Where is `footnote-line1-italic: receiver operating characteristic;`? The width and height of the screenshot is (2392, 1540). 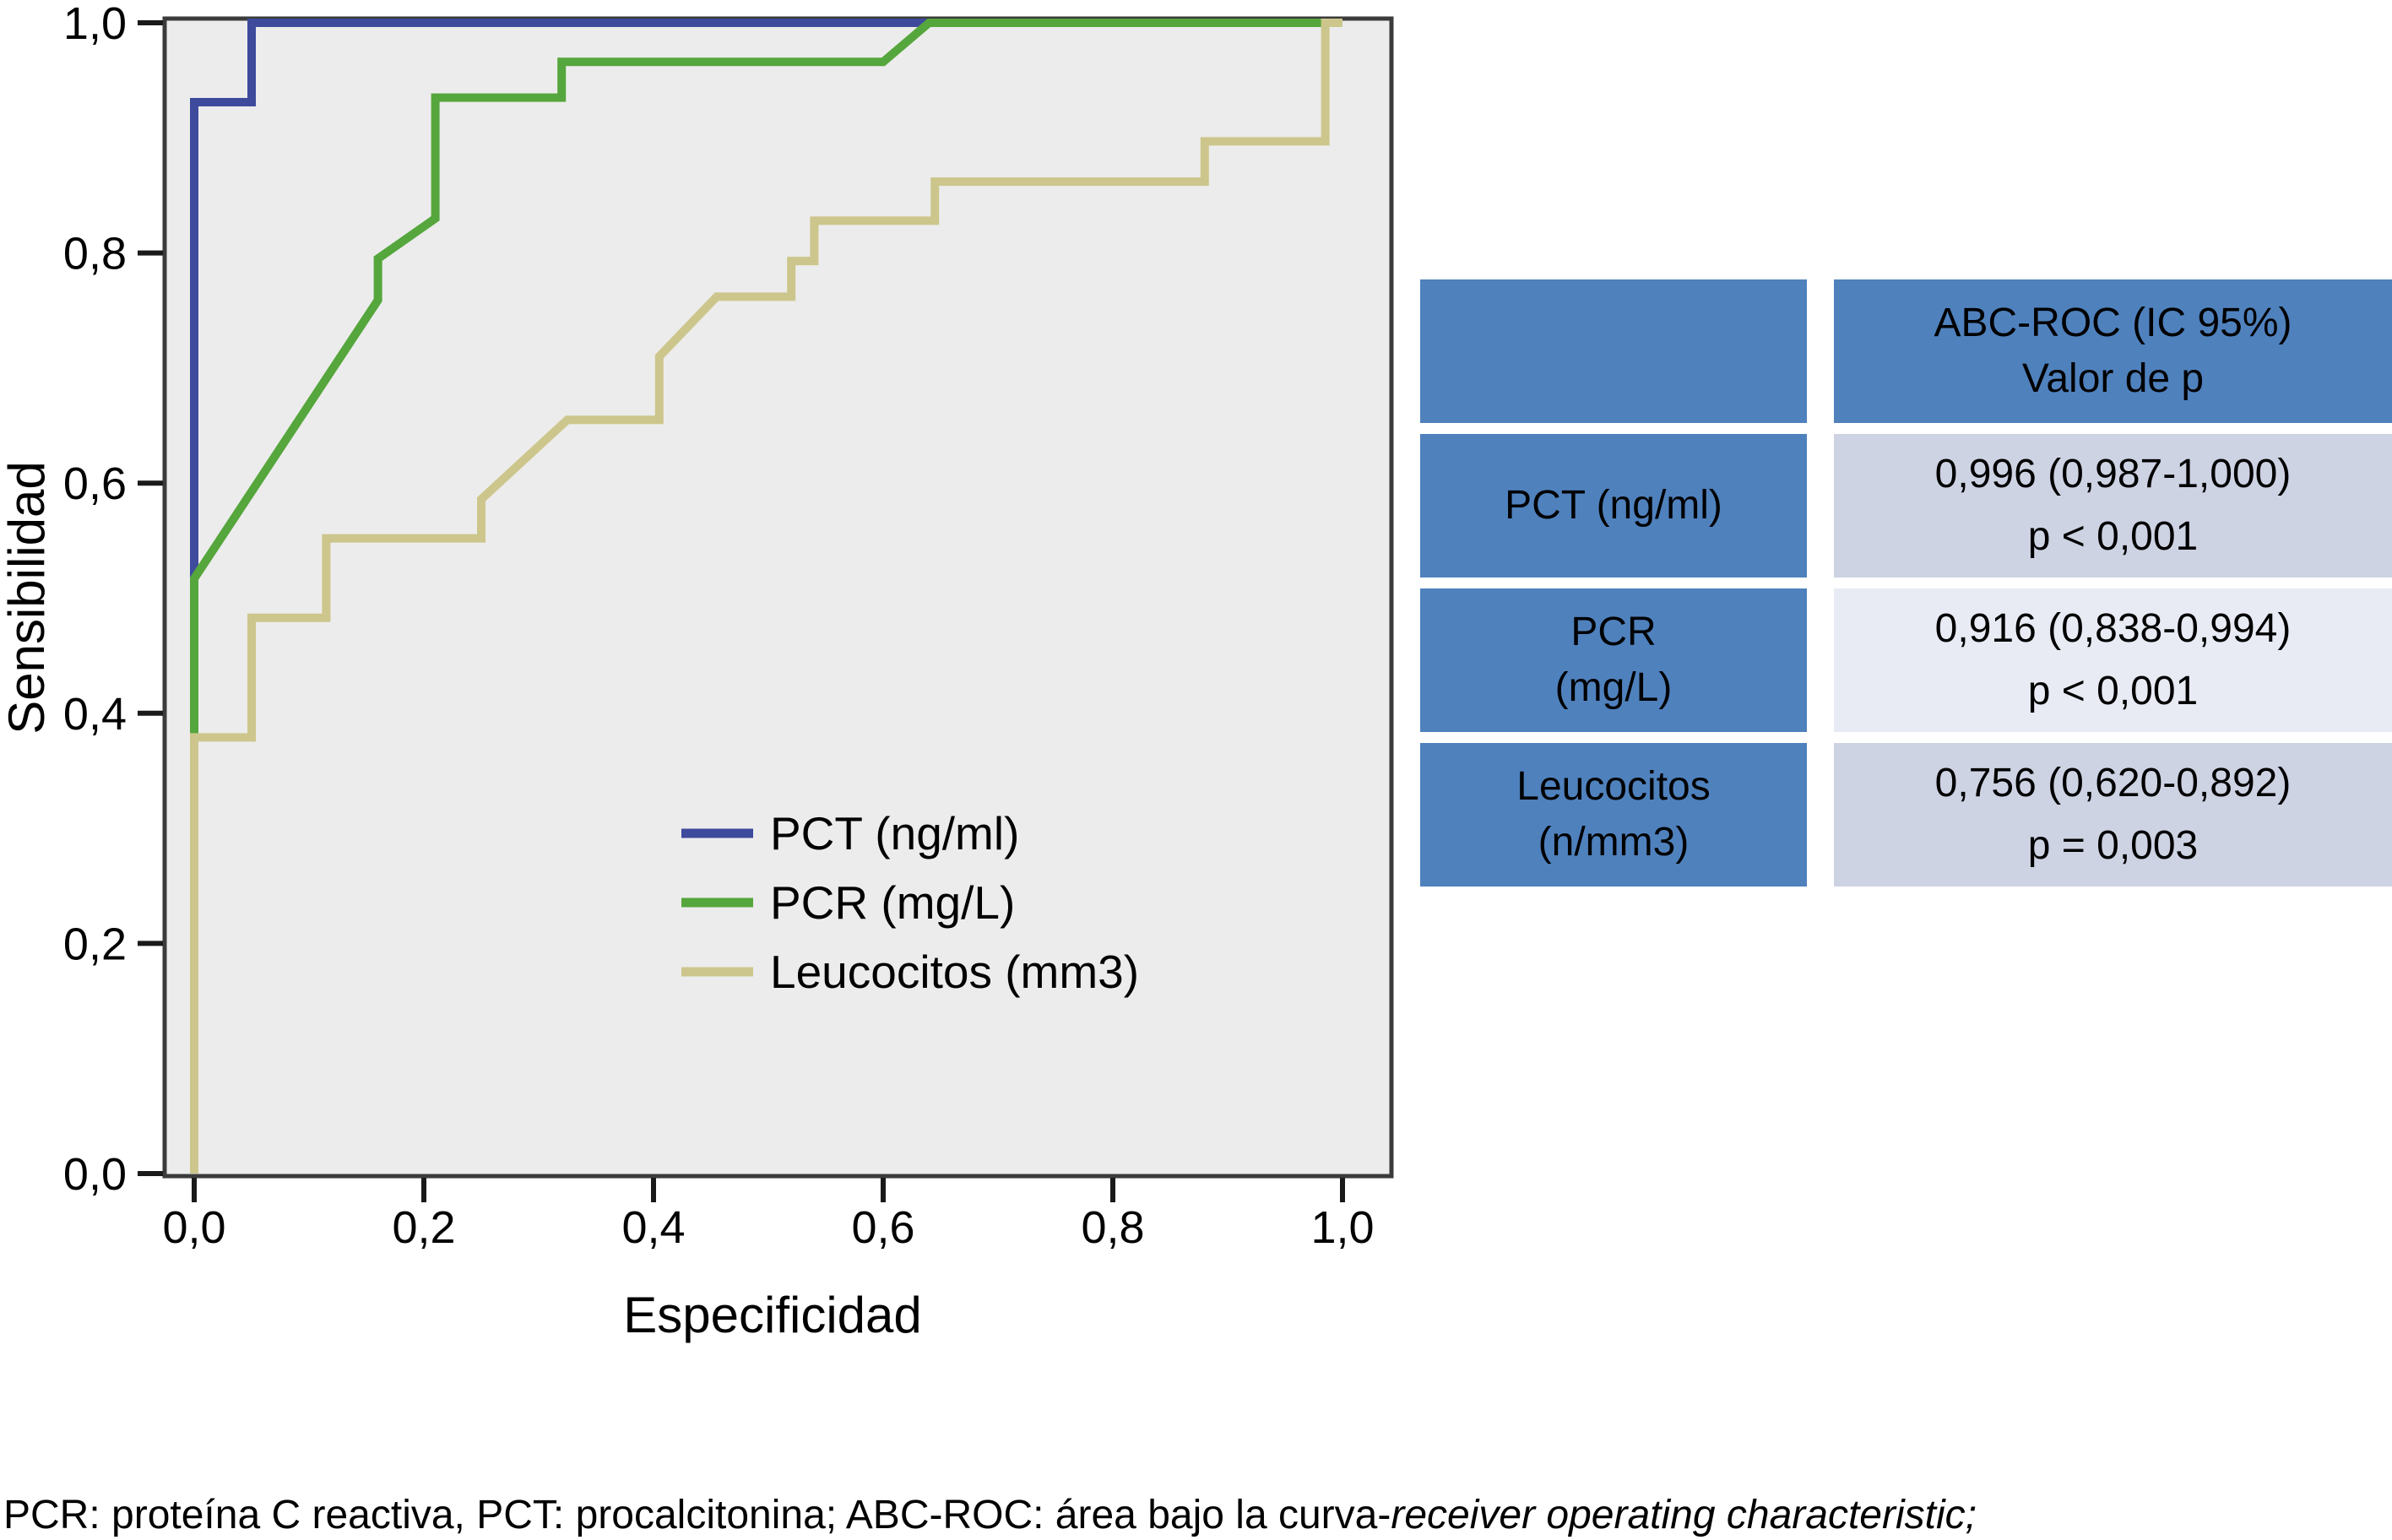
footnote-line1-italic: receiver operating characteristic; is located at coordinates (1684, 1515).